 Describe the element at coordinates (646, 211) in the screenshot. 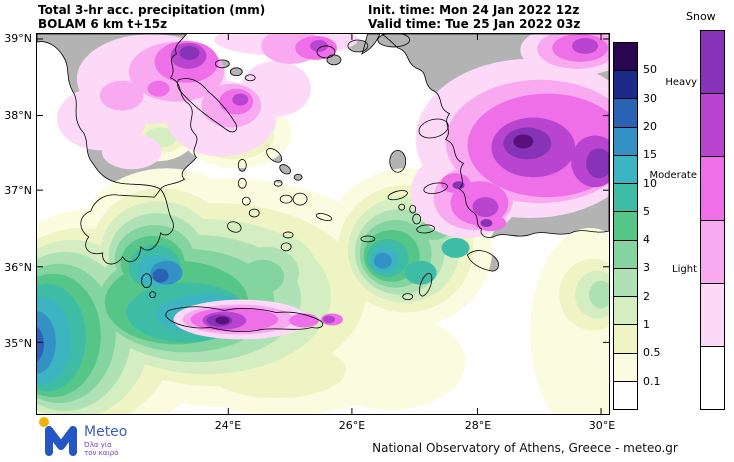

I see `precip-colorbar-value: 5` at that location.